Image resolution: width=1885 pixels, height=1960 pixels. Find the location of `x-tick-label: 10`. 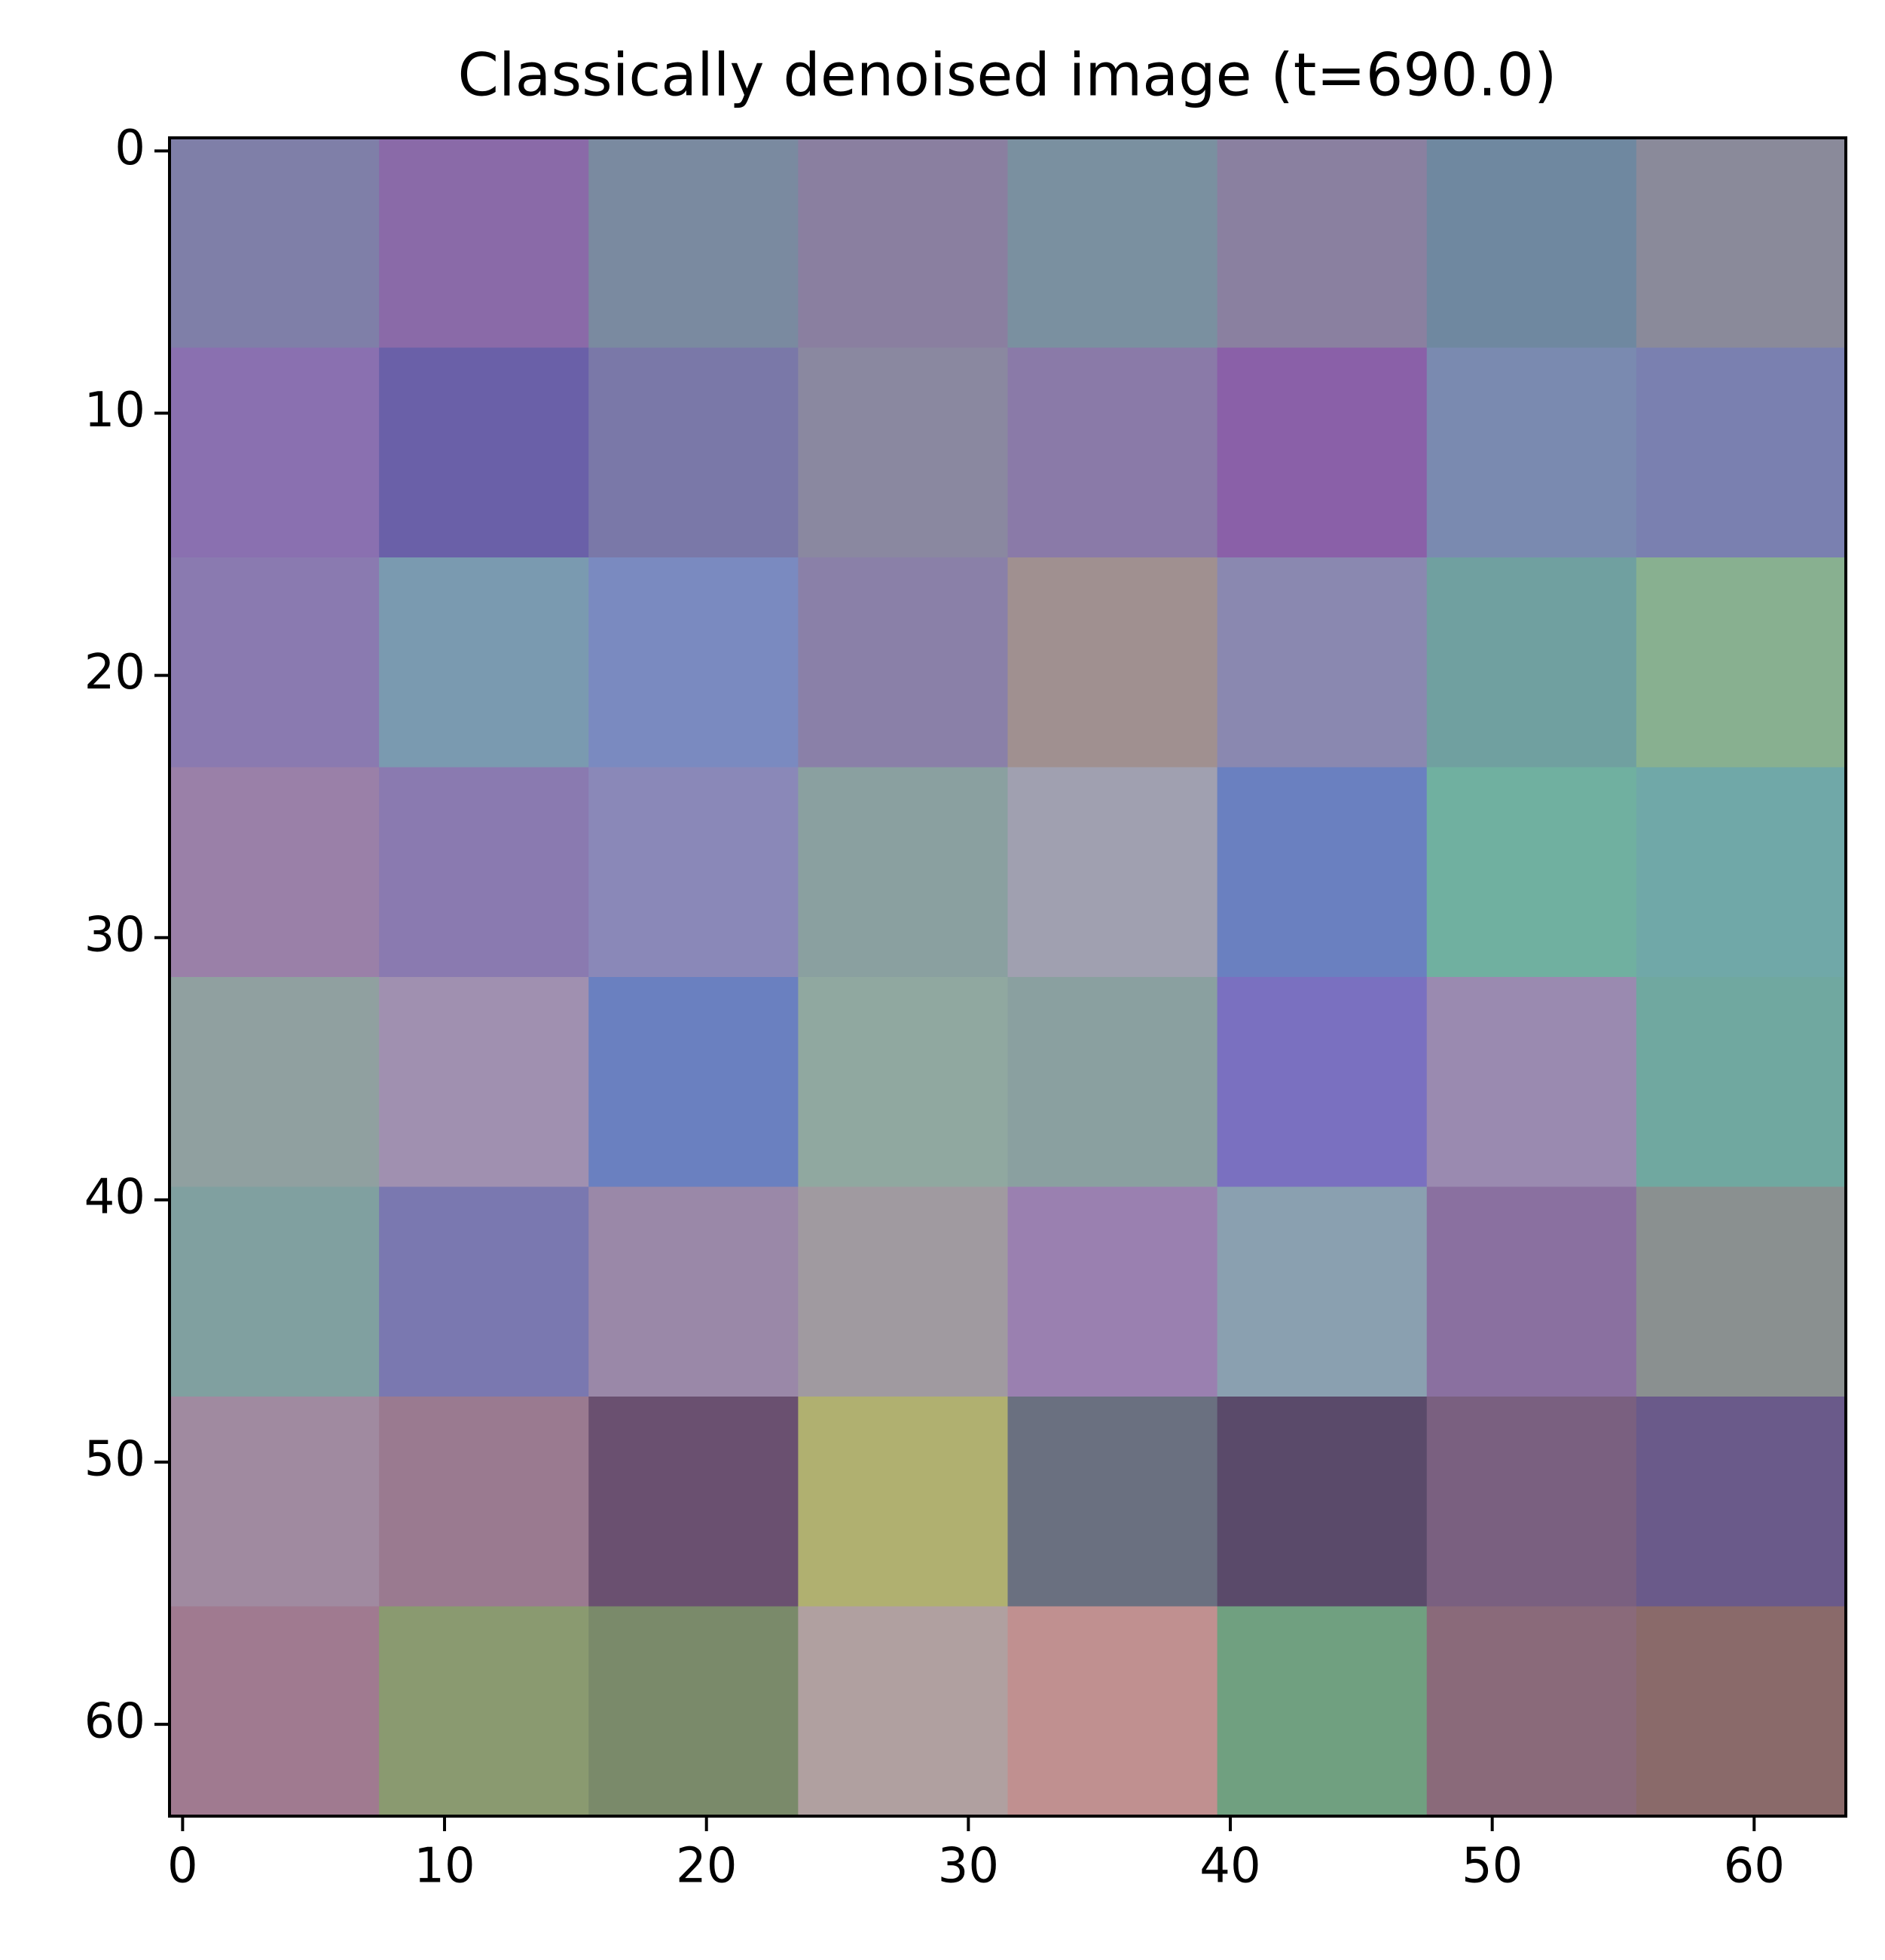

x-tick-label: 10 is located at coordinates (444, 1866).